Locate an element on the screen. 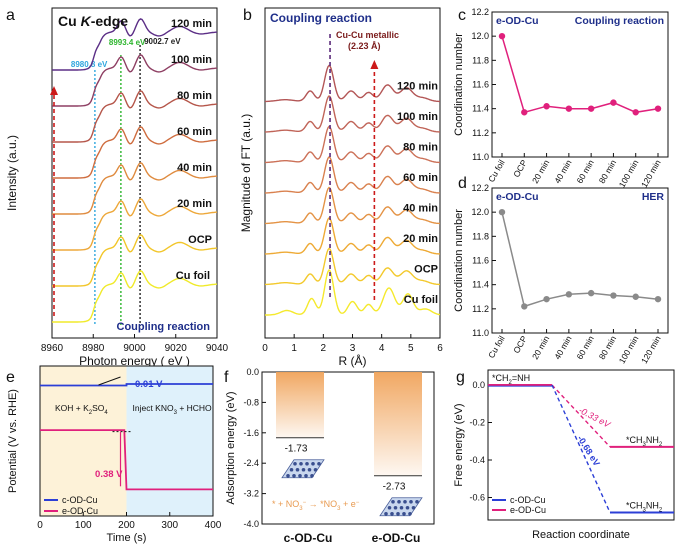 The height and width of the screenshot is (557, 680). panel-e-shade-left is located at coordinates (83, 441).